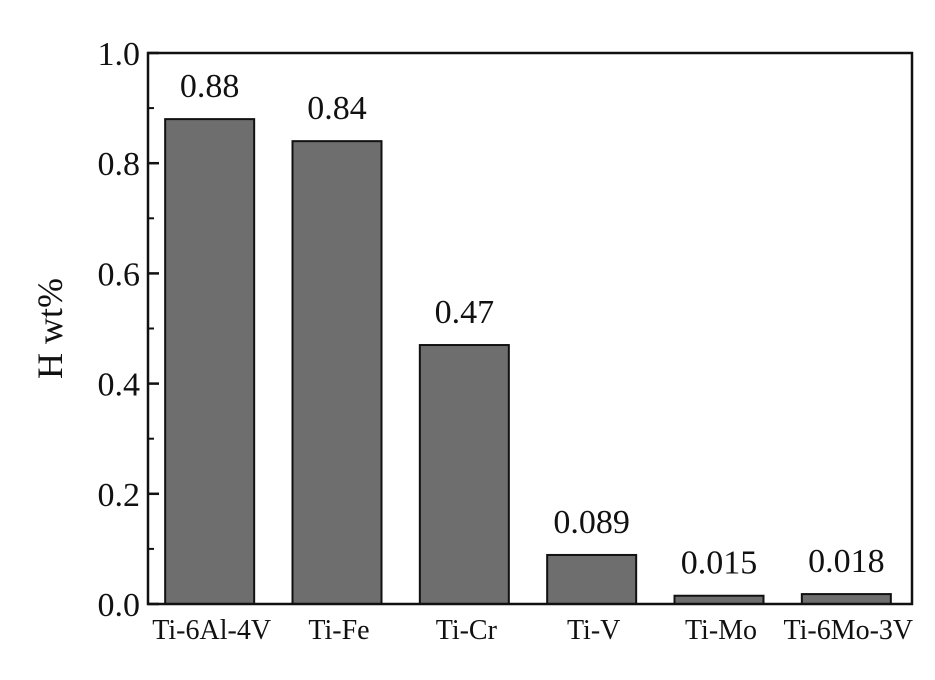 The height and width of the screenshot is (680, 935). I want to click on value-label-ti-cr: 0.47, so click(465, 312).